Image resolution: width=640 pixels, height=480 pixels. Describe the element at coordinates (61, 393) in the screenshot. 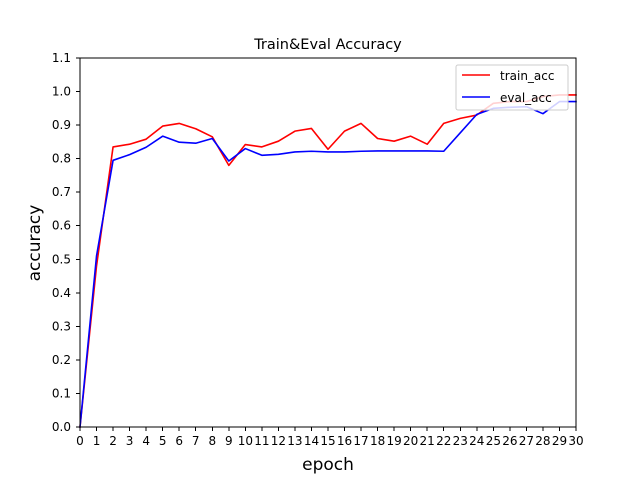

I see `y-tick-label: 0.1` at that location.